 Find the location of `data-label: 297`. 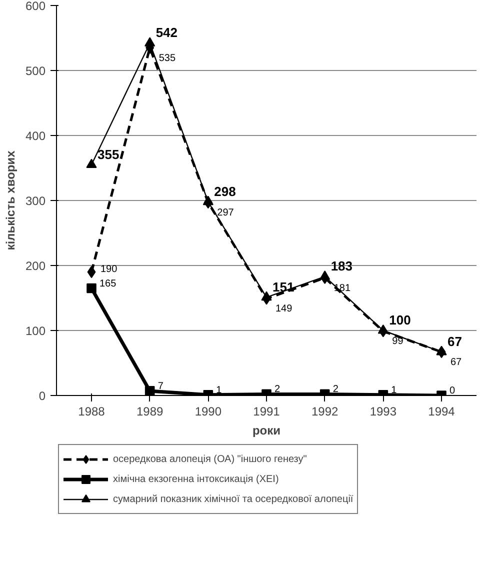

data-label: 297 is located at coordinates (225, 212).